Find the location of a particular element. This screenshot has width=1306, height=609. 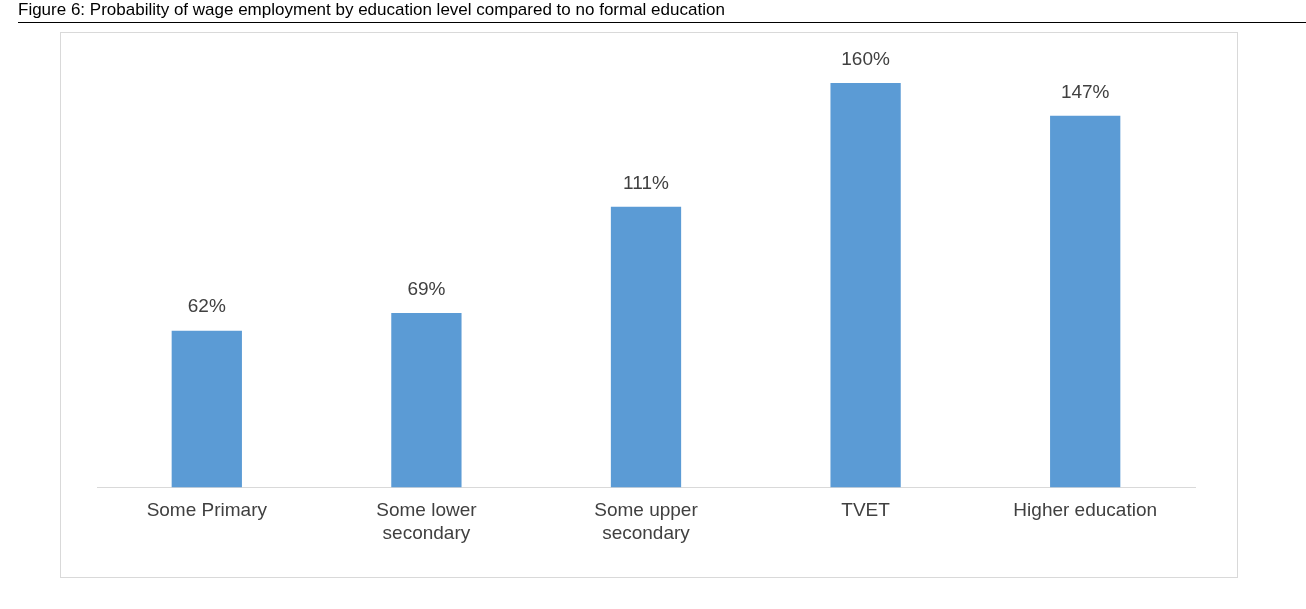

x-tick-label: Higher education is located at coordinates (1085, 510).